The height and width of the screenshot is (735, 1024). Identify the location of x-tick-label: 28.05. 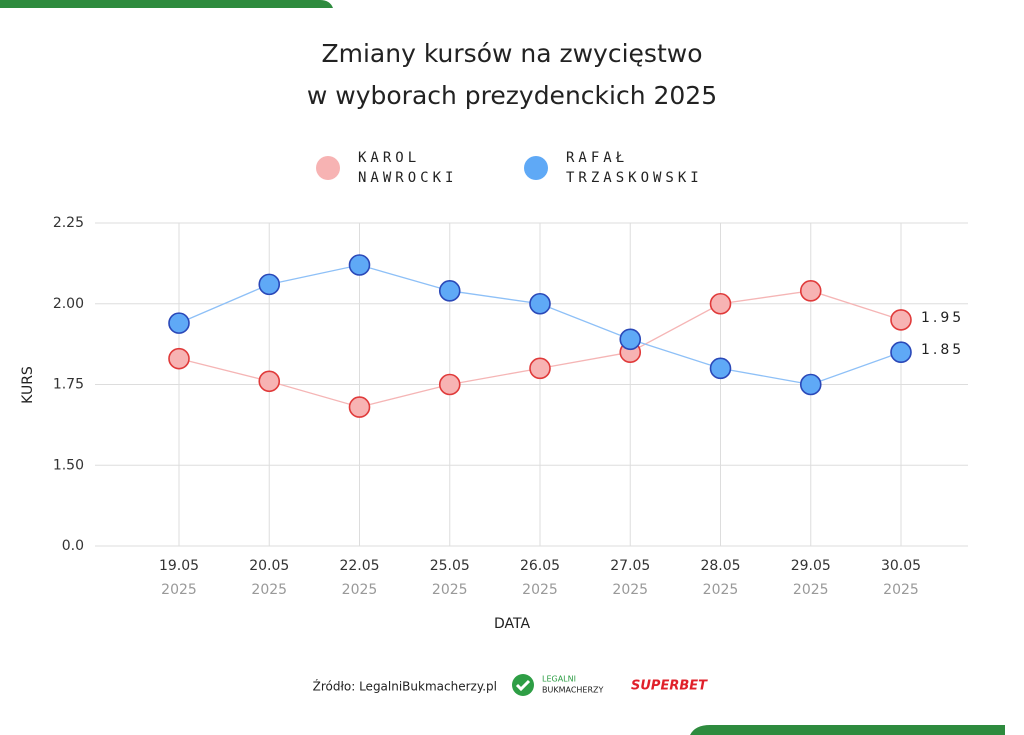
(720, 566).